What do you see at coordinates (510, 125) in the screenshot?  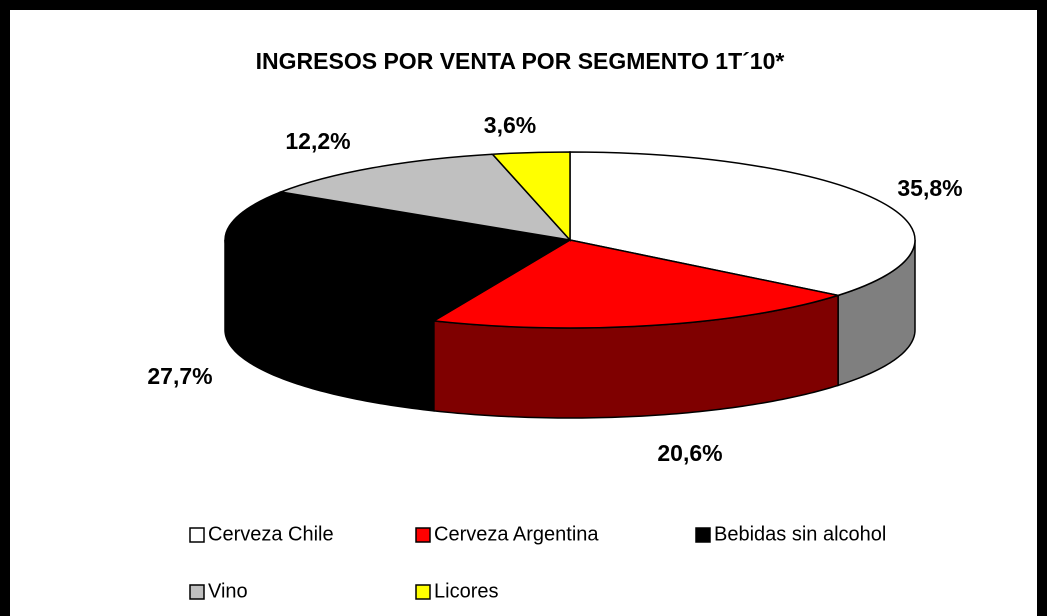 I see `data-label: 3,6%` at bounding box center [510, 125].